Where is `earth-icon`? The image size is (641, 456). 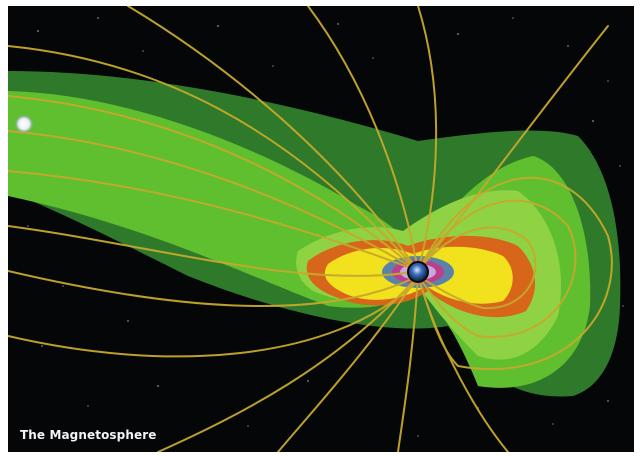 earth-icon is located at coordinates (418, 272).